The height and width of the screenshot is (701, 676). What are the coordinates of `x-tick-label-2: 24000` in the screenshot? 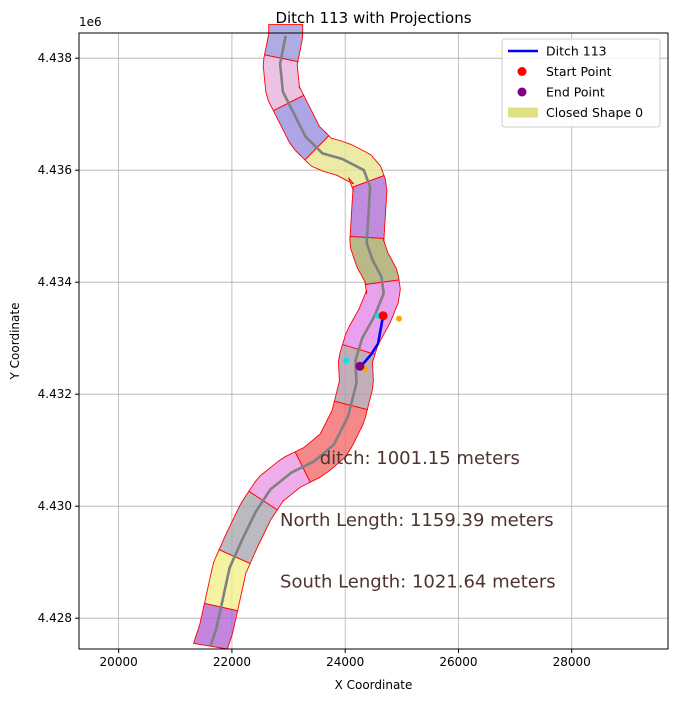 It's located at (345, 662).